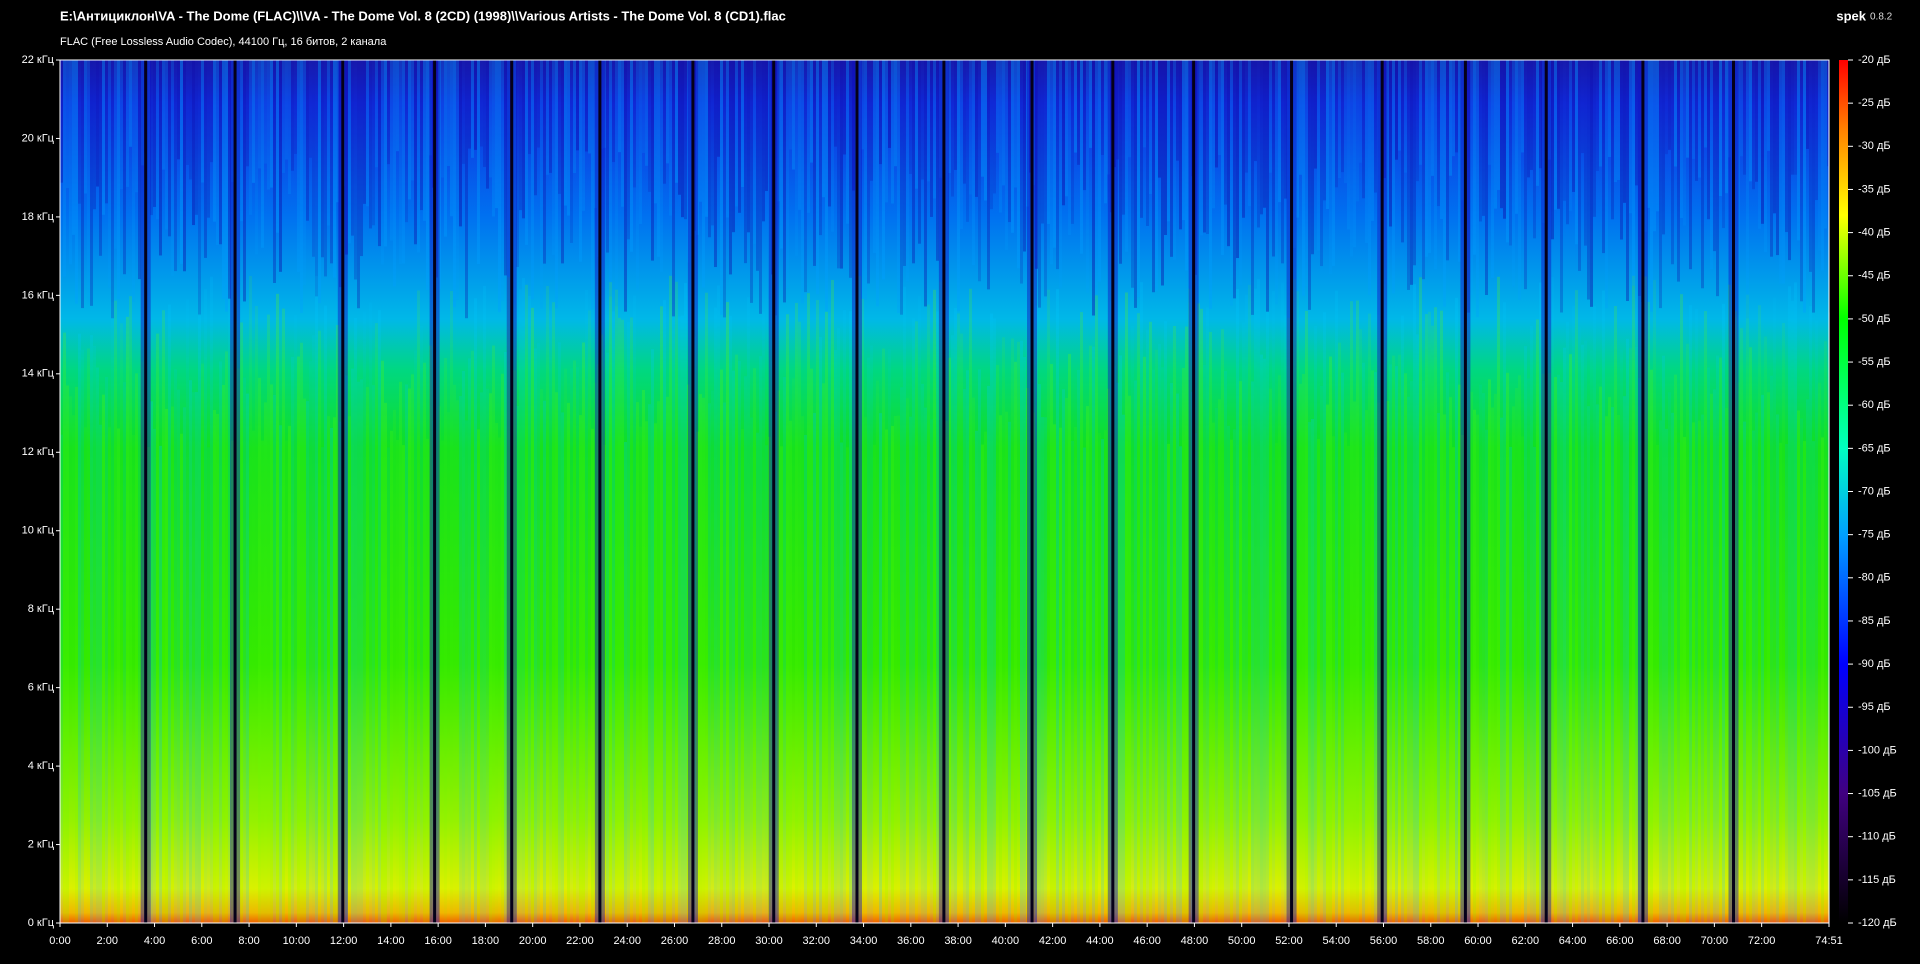 The height and width of the screenshot is (964, 1920). I want to click on level-tick-label: -20 дБ, so click(1874, 60).